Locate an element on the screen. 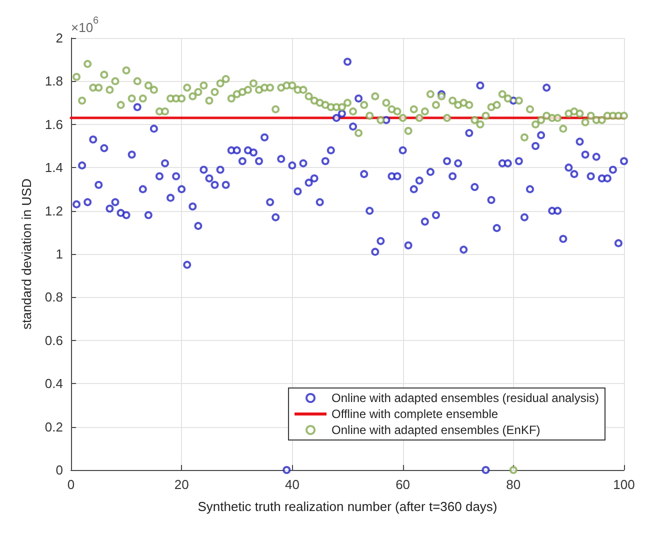 The height and width of the screenshot is (536, 649). x-tick-label: 80 is located at coordinates (513, 484).